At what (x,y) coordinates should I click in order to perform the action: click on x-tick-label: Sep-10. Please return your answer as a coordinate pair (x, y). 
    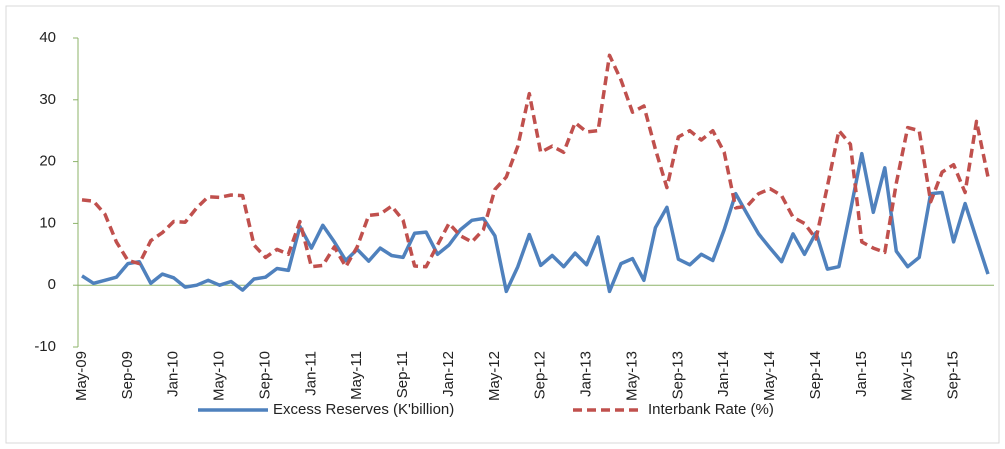
    Looking at the image, I should click on (264, 375).